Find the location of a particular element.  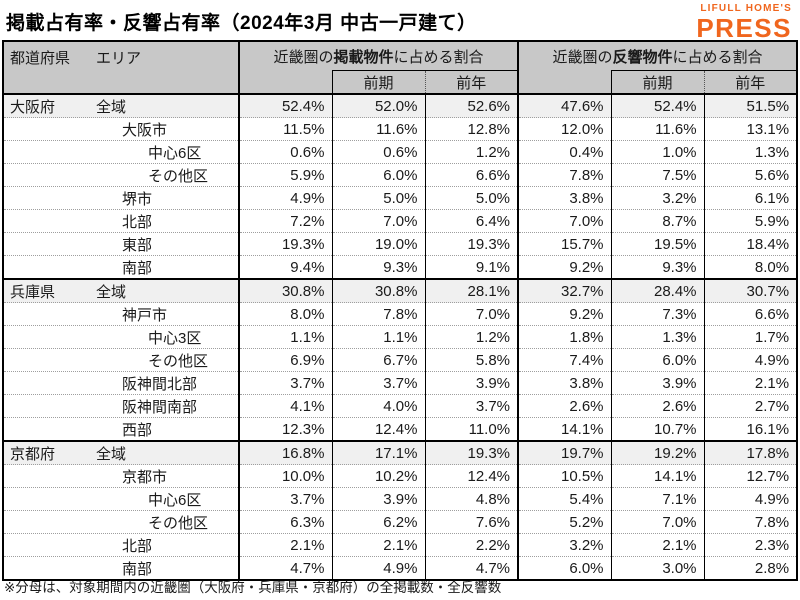

value-cell: 6.9% is located at coordinates (285, 360).